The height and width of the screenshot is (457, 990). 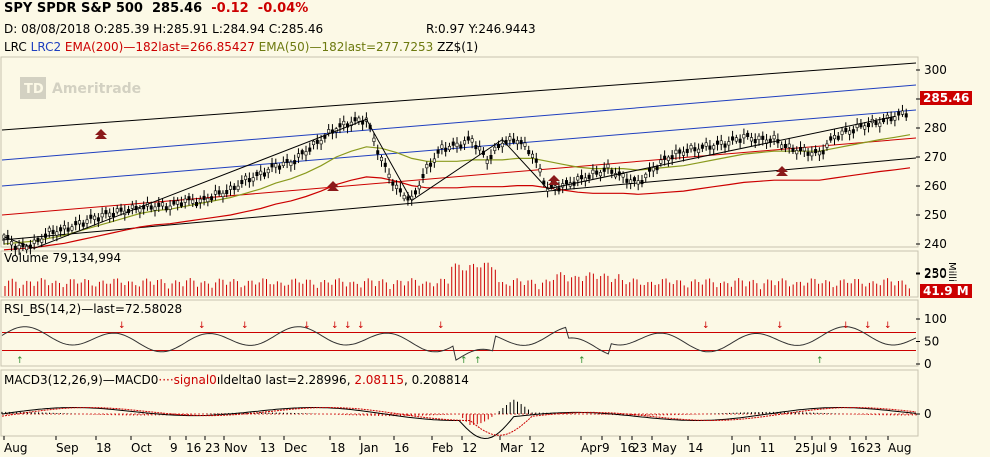 What do you see at coordinates (230, 8) in the screenshot?
I see `net-change: -0.12` at bounding box center [230, 8].